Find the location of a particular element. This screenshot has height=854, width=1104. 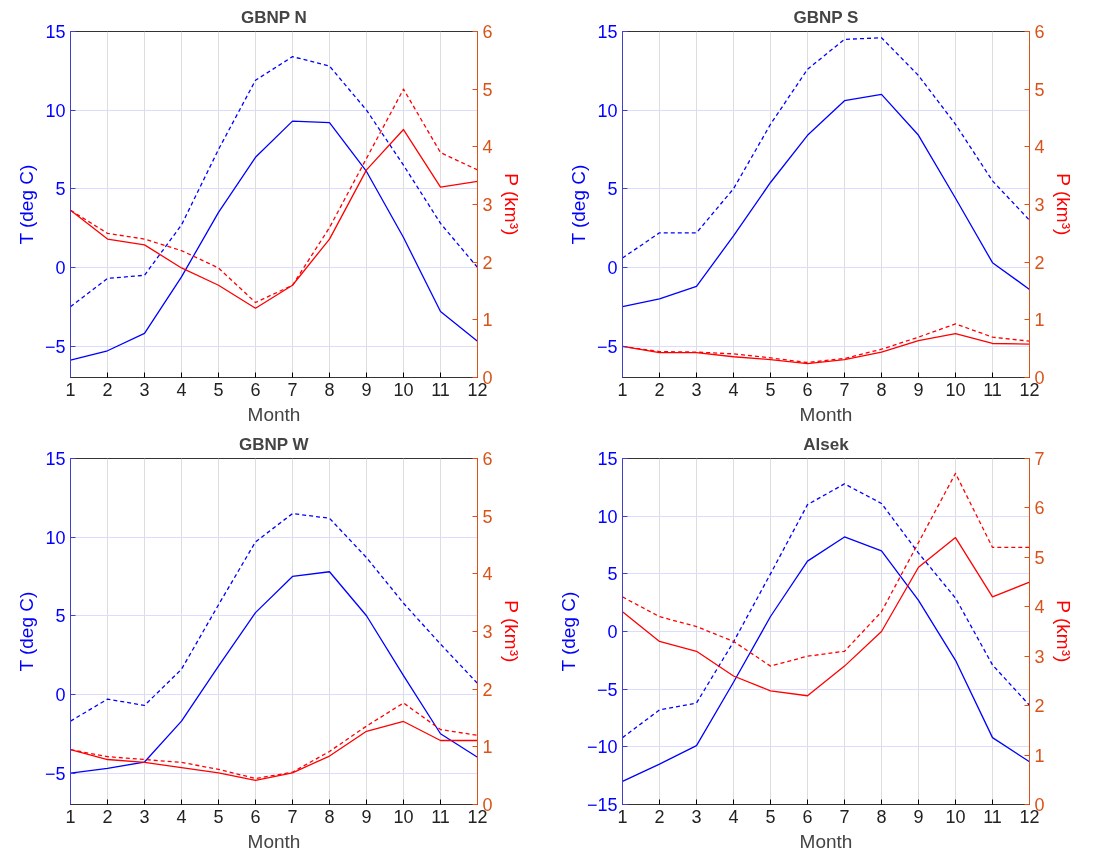

chart-title: GBNP W is located at coordinates (274, 444).